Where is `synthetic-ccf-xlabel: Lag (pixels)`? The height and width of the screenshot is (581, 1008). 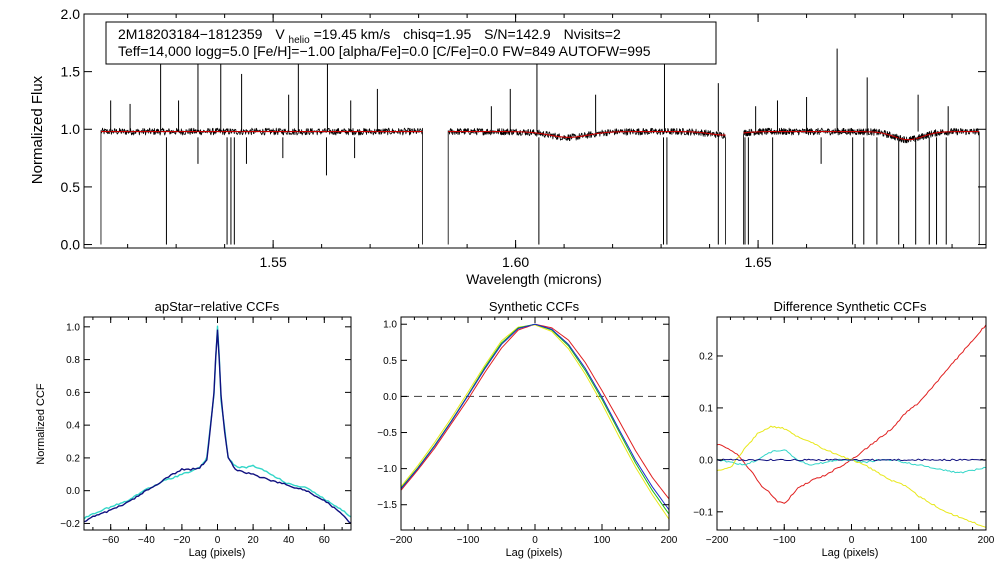 synthetic-ccf-xlabel: Lag (pixels) is located at coordinates (534, 553).